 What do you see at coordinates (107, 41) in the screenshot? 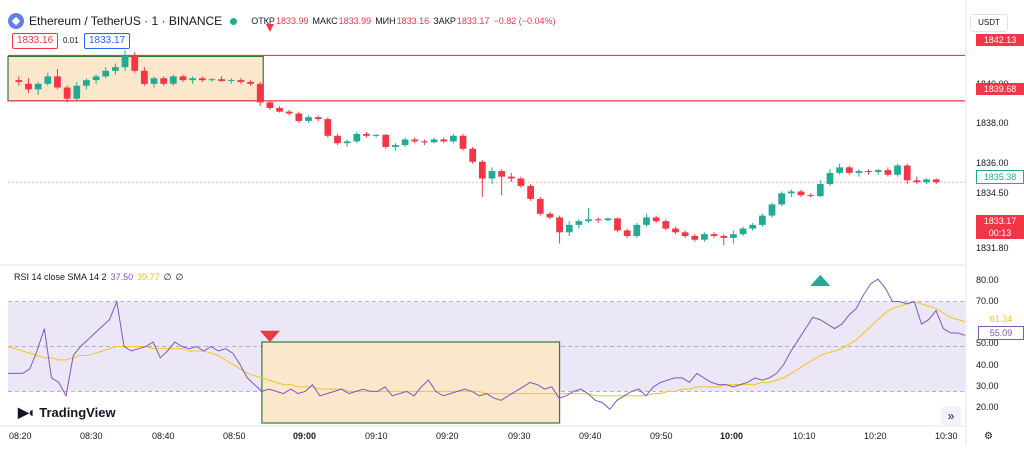
I see `buy-price-box: 1833.17` at bounding box center [107, 41].